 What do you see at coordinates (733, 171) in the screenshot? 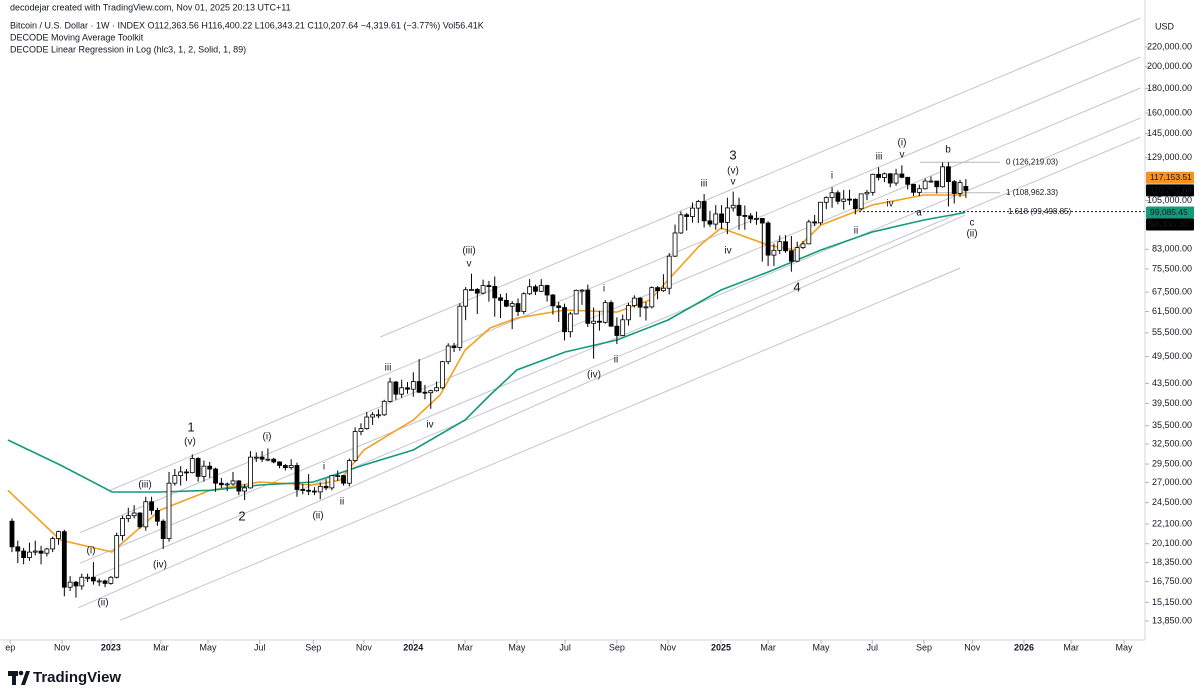
I see `wave-label: (v)` at bounding box center [733, 171].